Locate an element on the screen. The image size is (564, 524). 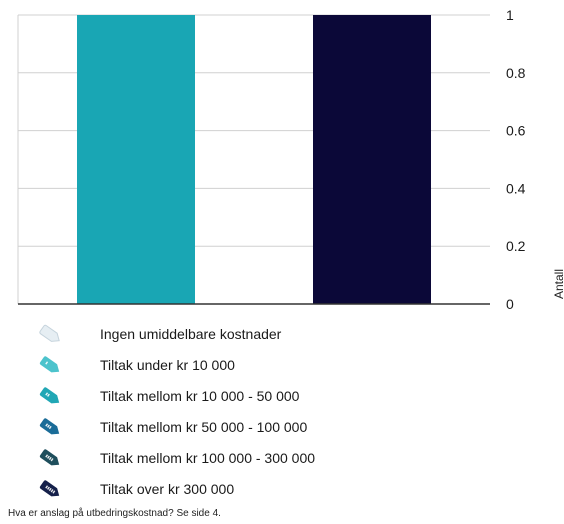
y-tick-label: 1 is located at coordinates (510, 15).